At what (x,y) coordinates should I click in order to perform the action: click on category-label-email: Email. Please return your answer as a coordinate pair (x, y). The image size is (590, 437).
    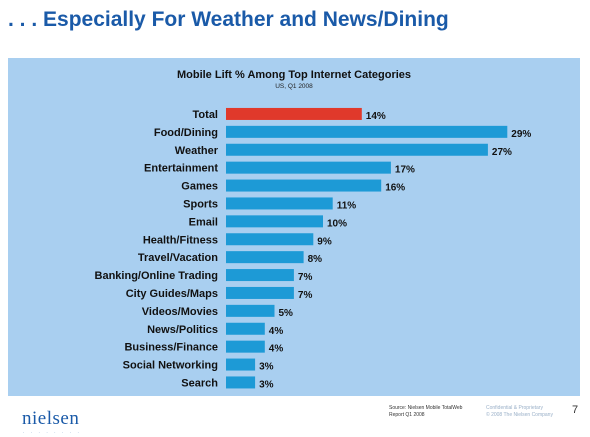
    Looking at the image, I should click on (203, 222).